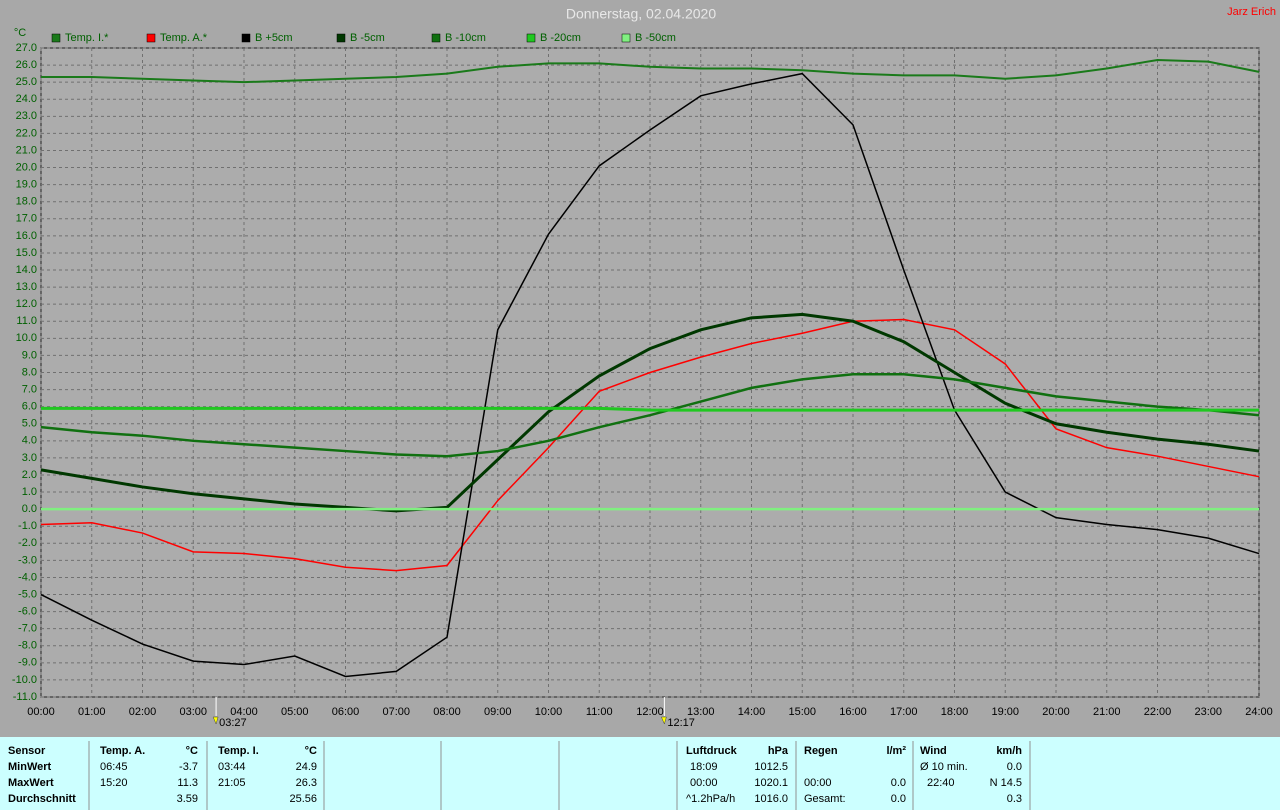 This screenshot has width=1280, height=810. What do you see at coordinates (26, 253) in the screenshot?
I see `y-tick-label: 15.0` at bounding box center [26, 253].